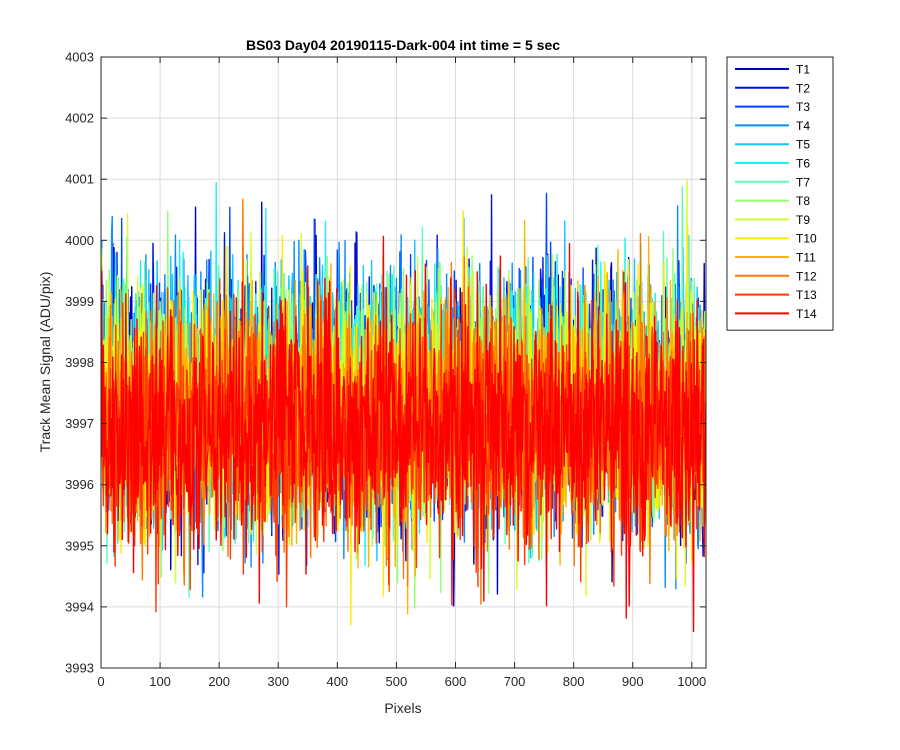  Describe the element at coordinates (79, 606) in the screenshot. I see `y-tick-label: 3994` at that location.